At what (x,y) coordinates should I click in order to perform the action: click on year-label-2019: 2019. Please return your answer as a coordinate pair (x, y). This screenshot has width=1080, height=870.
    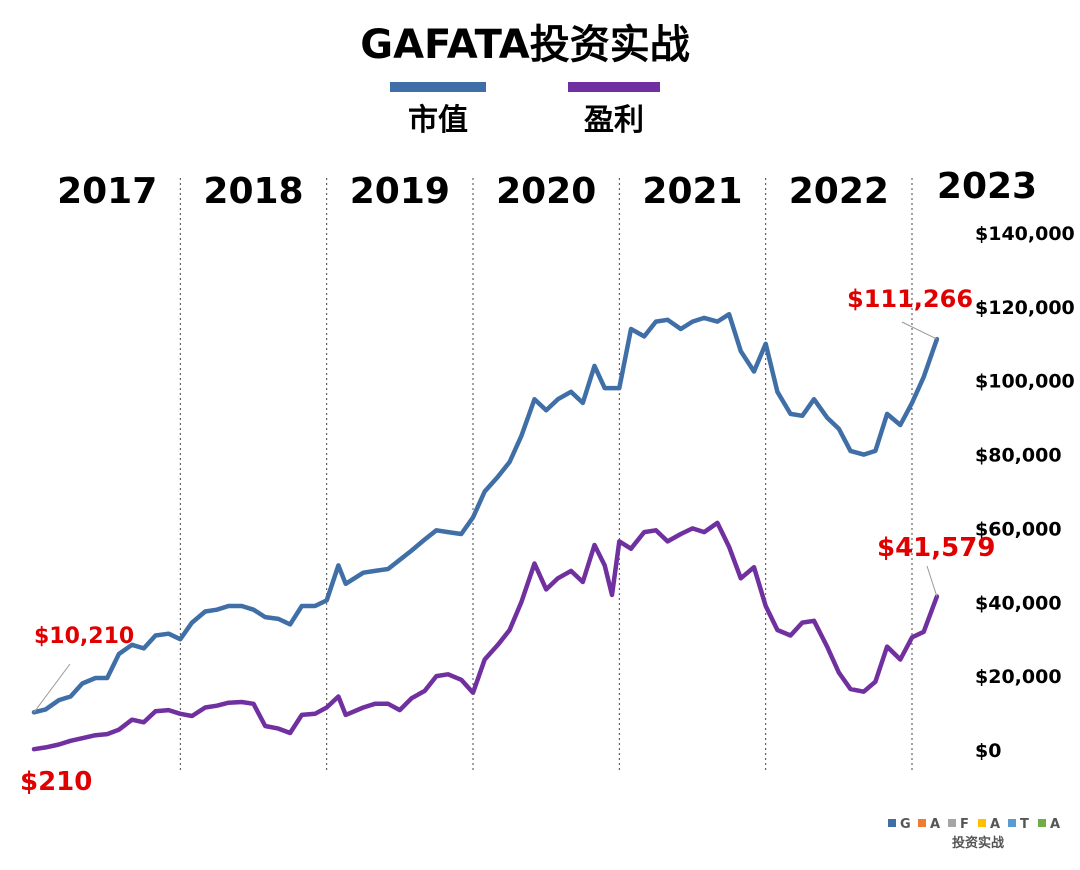
    Looking at the image, I should click on (400, 191).